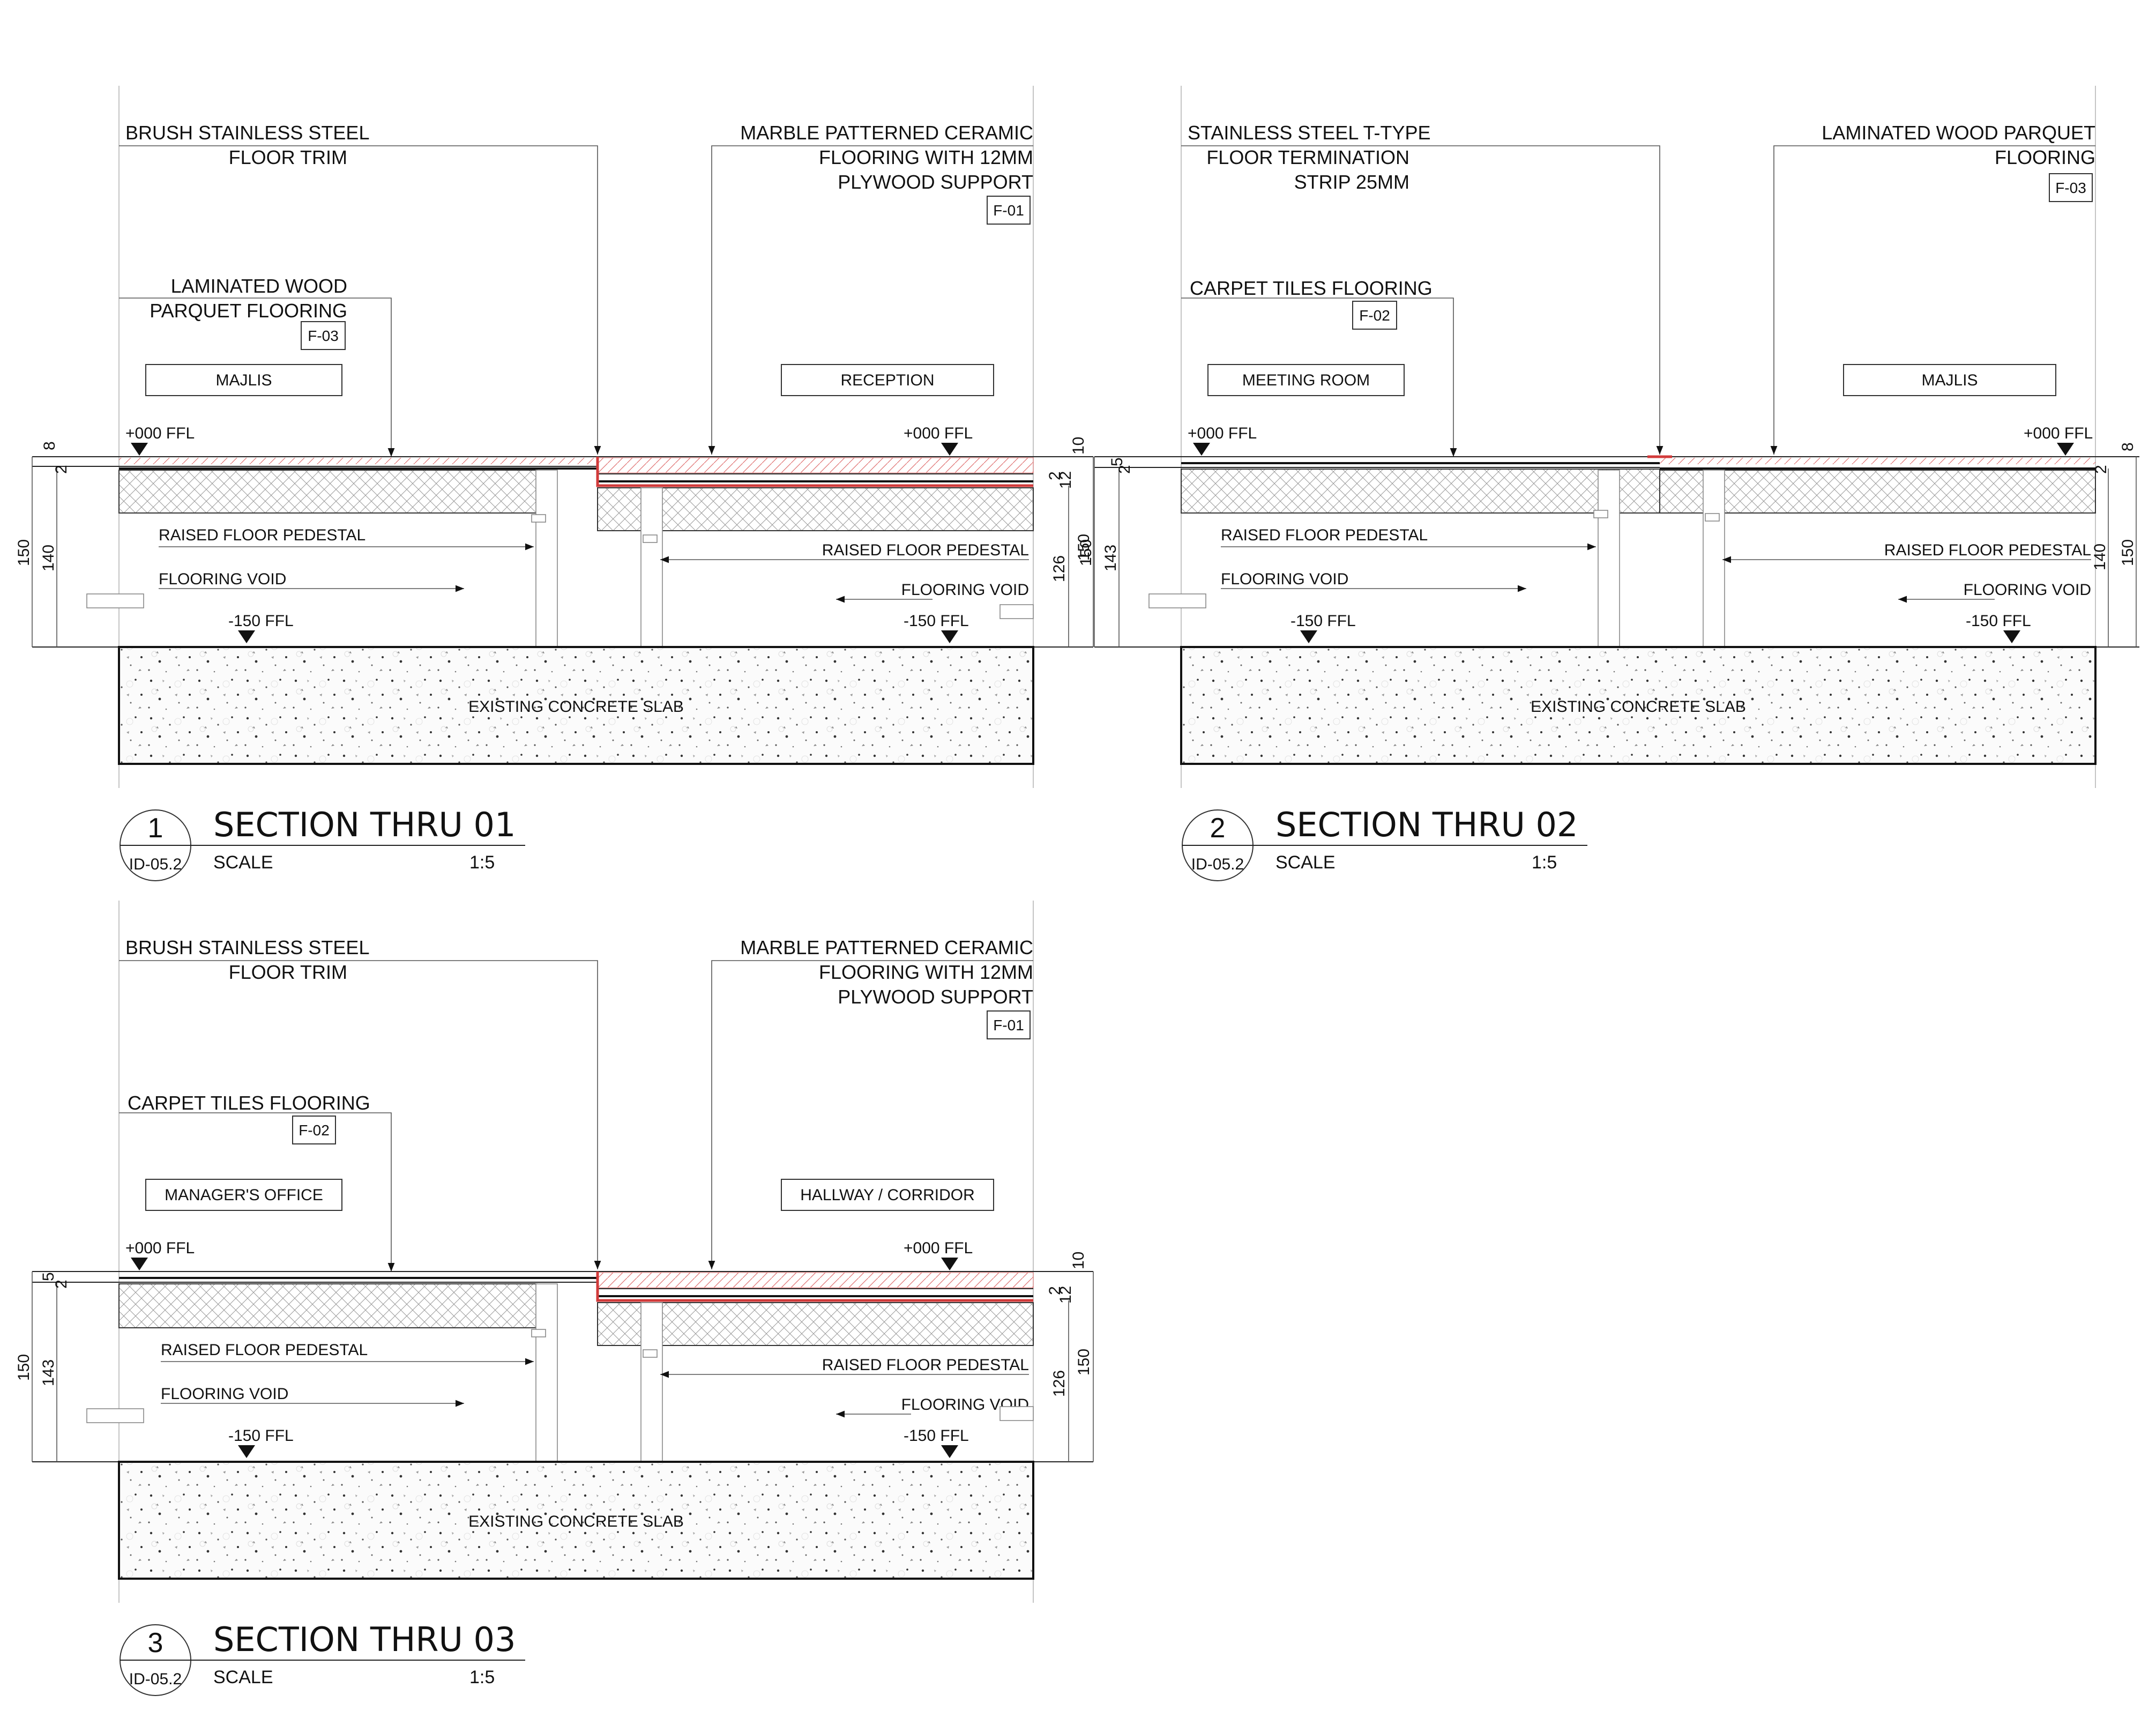 Image resolution: width=2156 pixels, height=1725 pixels. What do you see at coordinates (1309, 133) in the screenshot?
I see `trim-label-line-1: STAINLESS STEEL T-TYPE` at bounding box center [1309, 133].